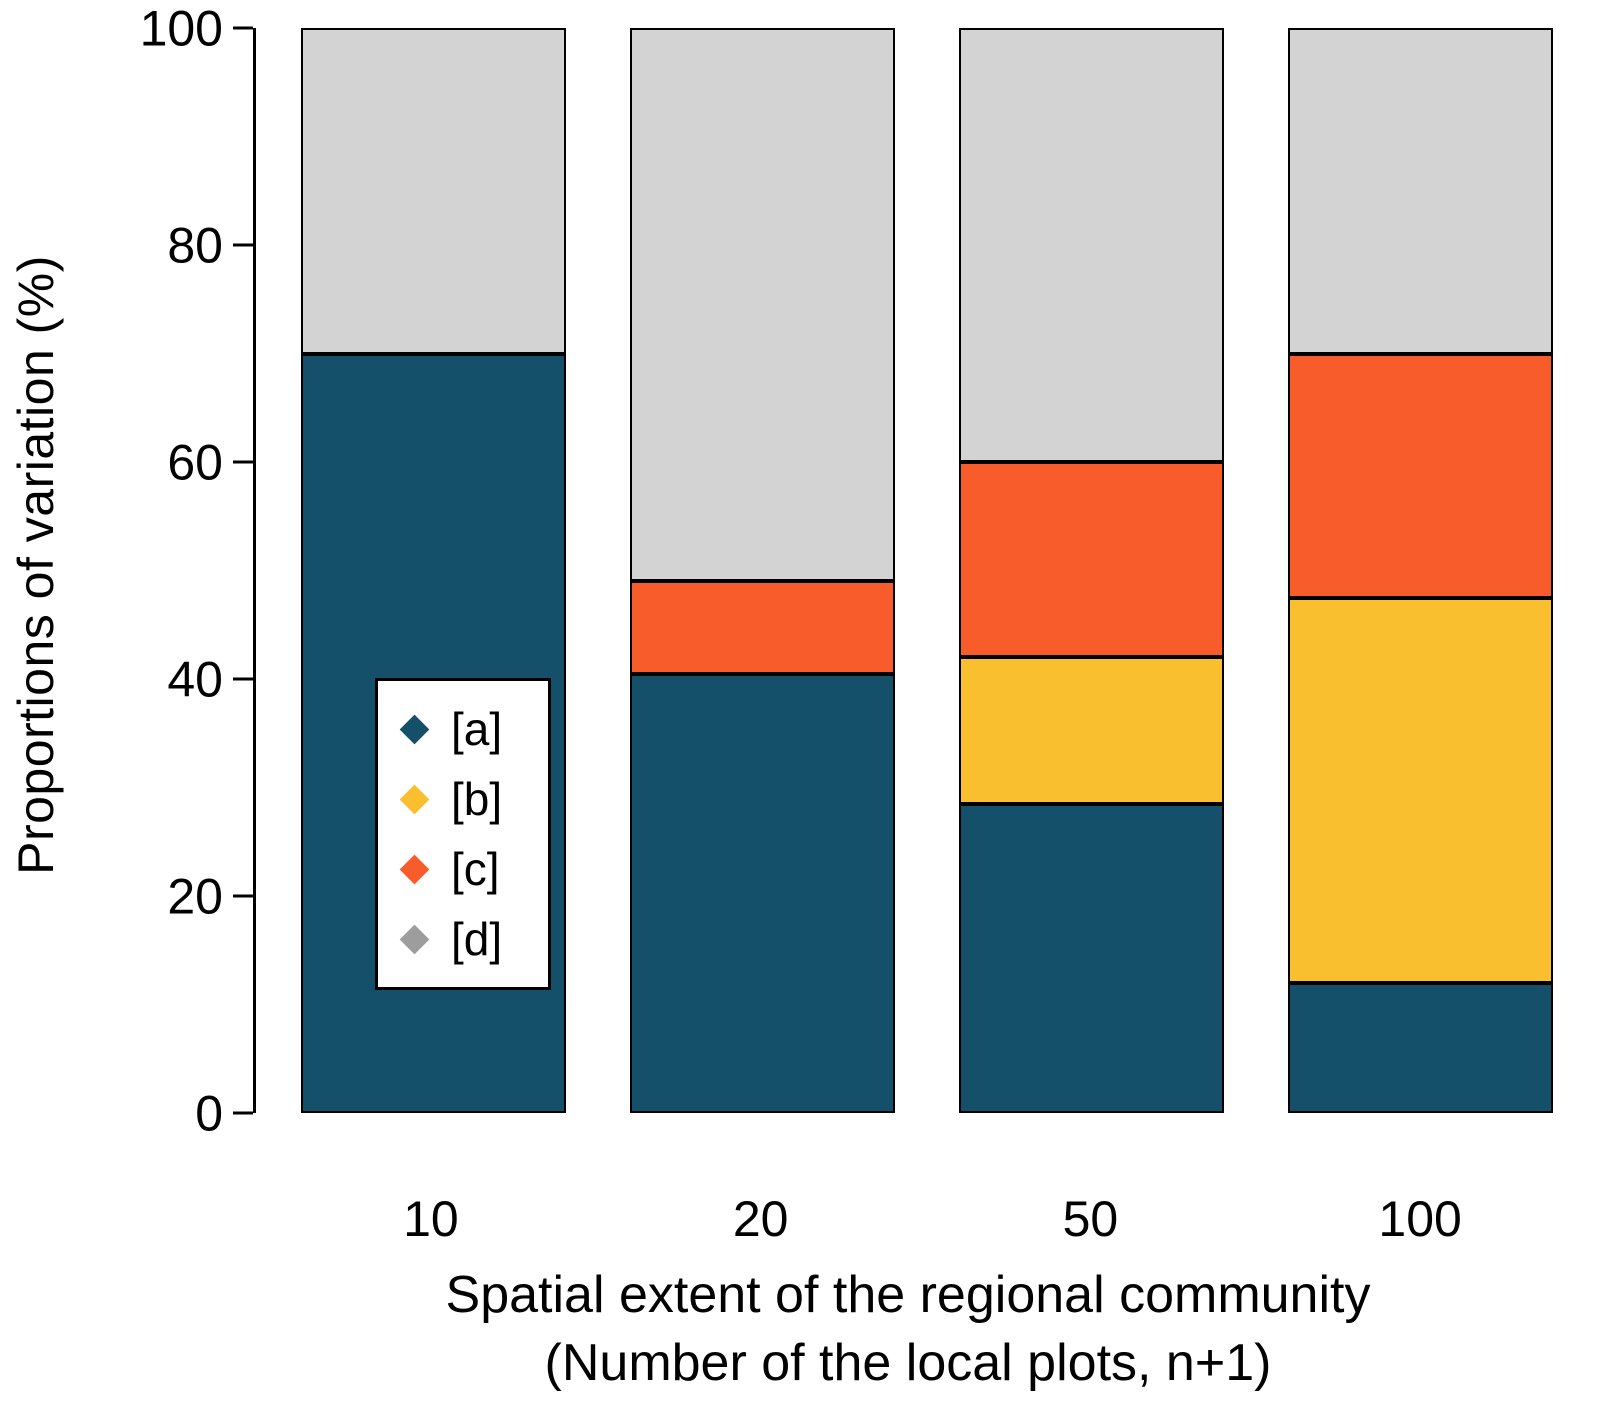  I want to click on legend-item-b: [b], so click(473, 799).